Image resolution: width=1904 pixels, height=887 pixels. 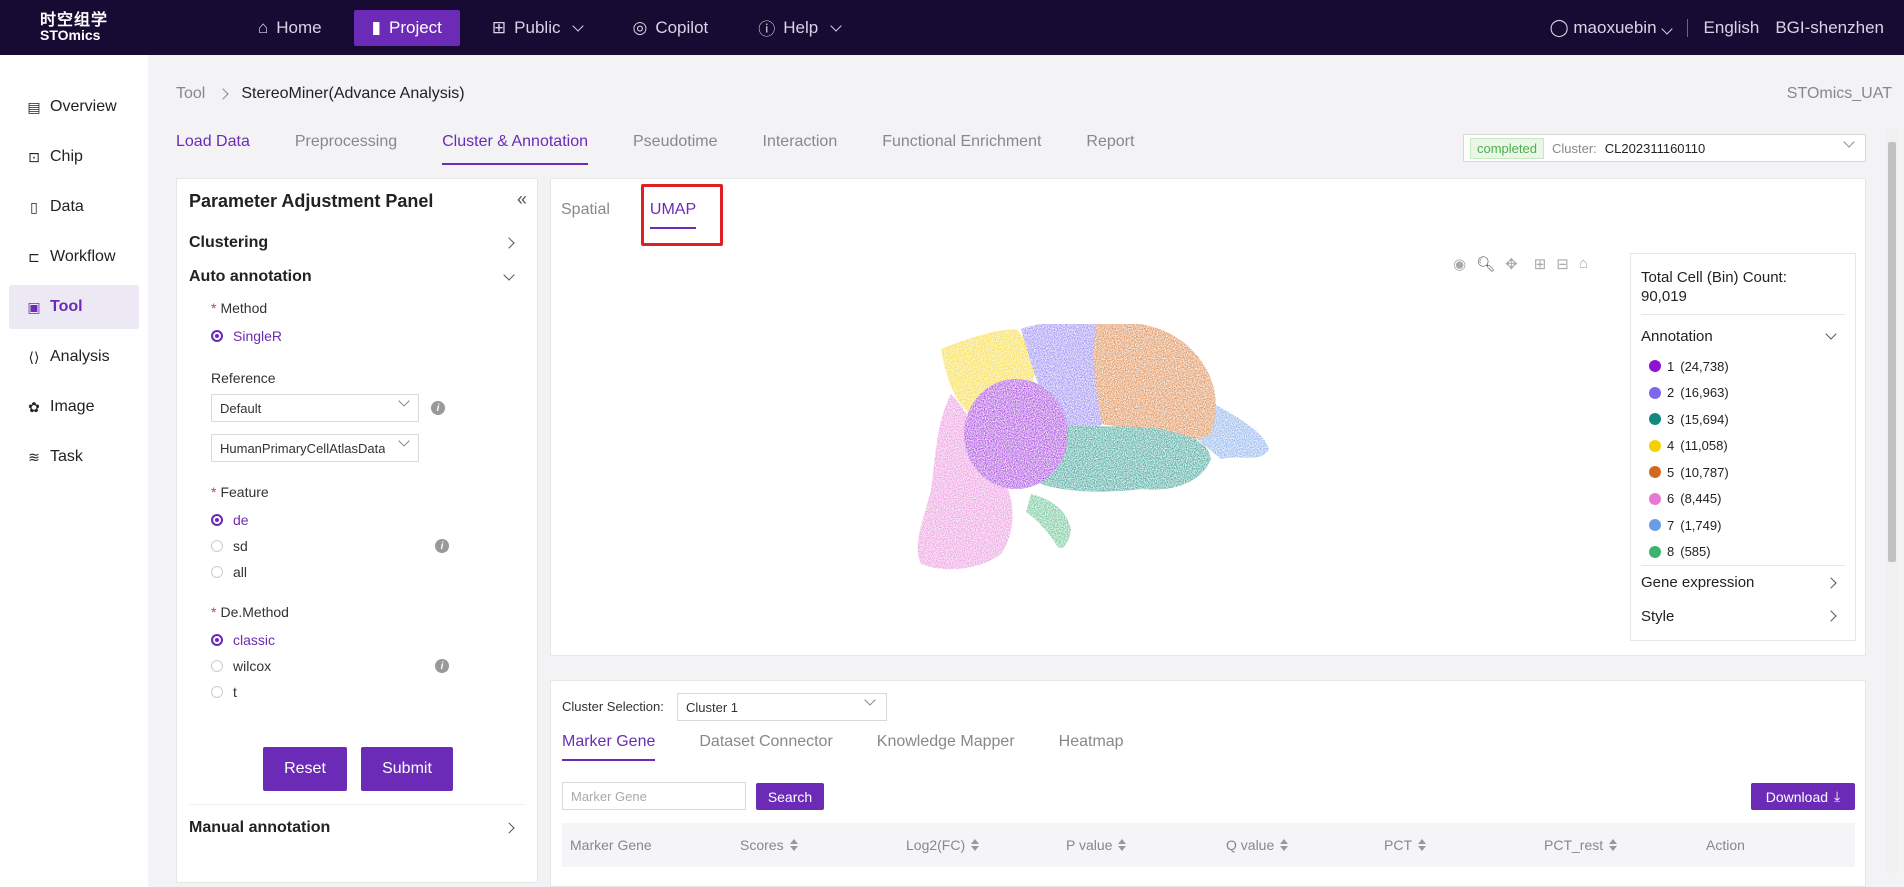 What do you see at coordinates (1123, 457) in the screenshot?
I see `cluster-3-region` at bounding box center [1123, 457].